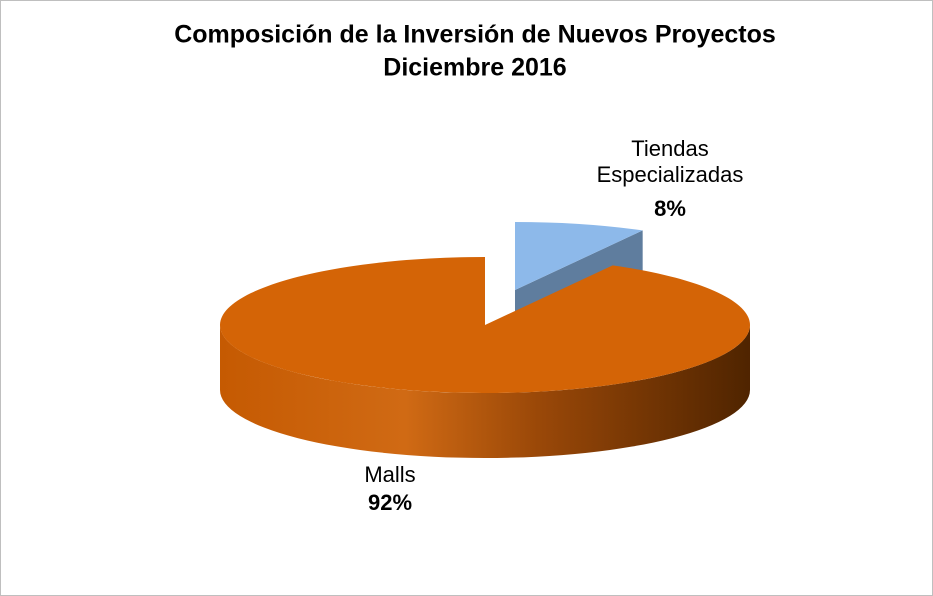  Describe the element at coordinates (390, 474) in the screenshot. I see `slice-label: Malls` at that location.